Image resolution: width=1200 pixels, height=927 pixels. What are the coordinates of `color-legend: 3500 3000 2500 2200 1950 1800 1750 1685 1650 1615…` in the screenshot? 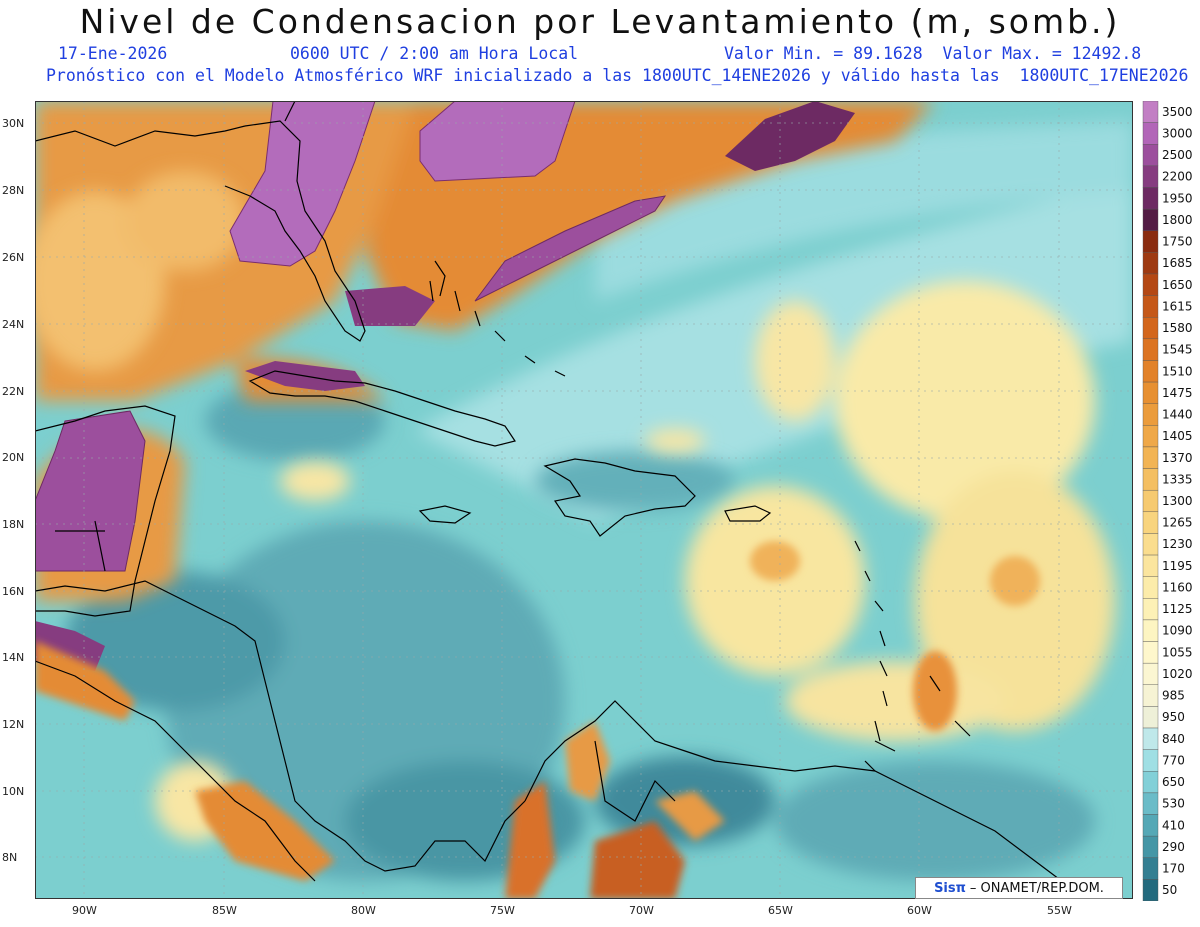 It's located at (1167, 501).